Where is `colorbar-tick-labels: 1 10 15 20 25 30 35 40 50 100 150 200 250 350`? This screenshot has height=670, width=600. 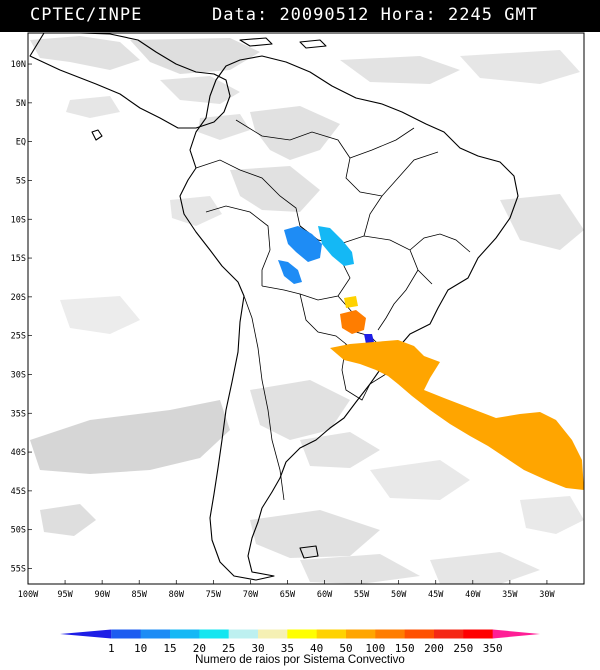
colorbar-tick-labels: 1 10 15 20 25 30 35 40 50 100 150 200 250 350 is located at coordinates (305, 648).